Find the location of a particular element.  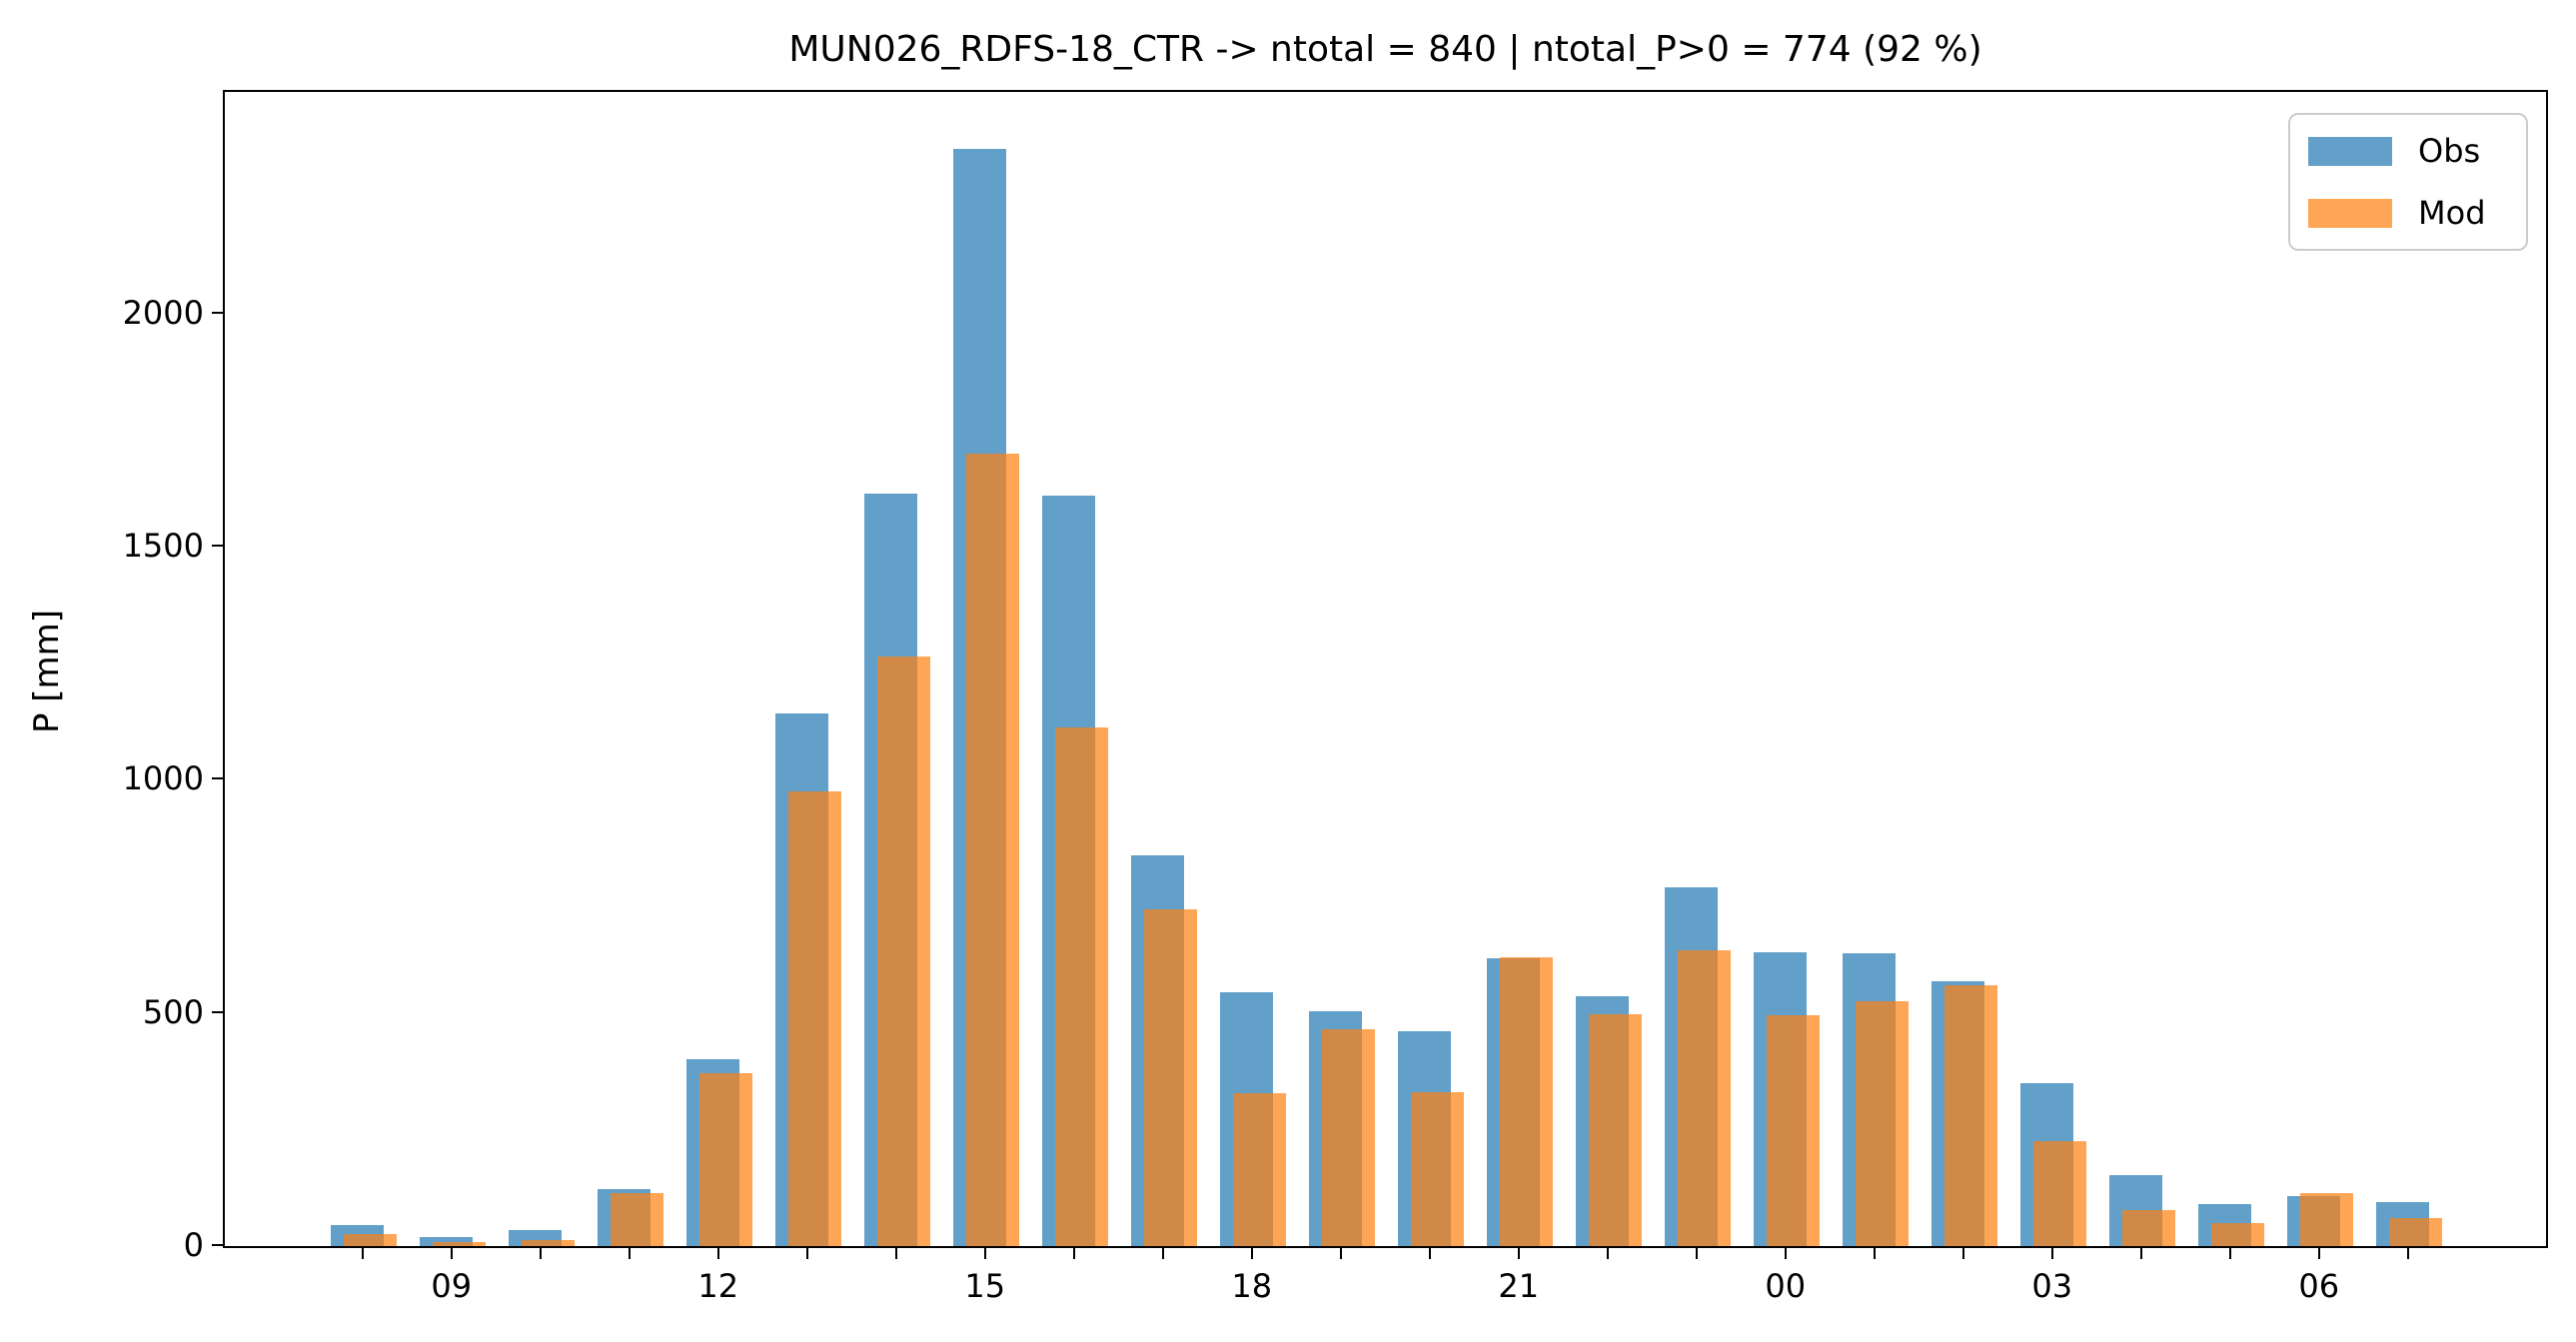

mod-swatch-icon is located at coordinates (2350, 213).